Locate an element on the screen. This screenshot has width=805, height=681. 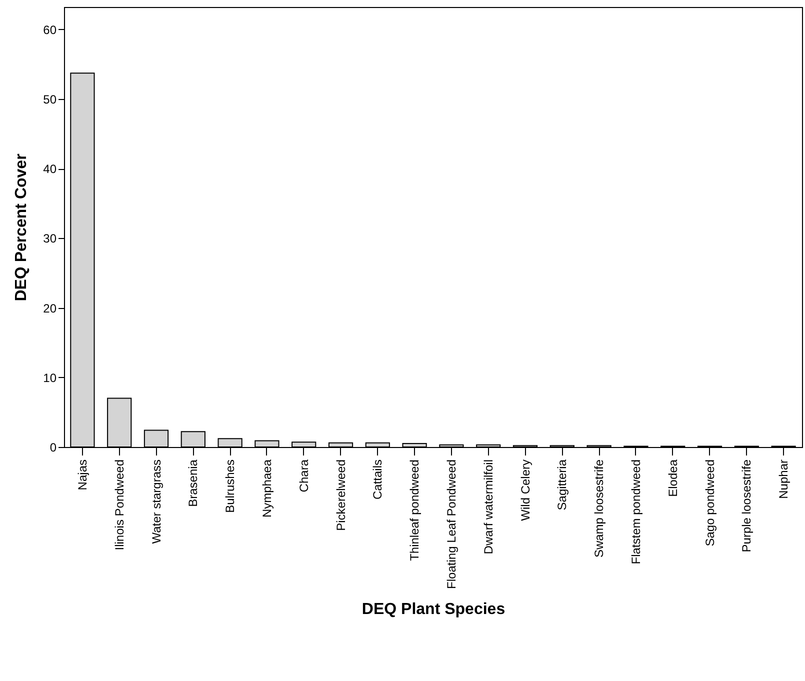
x-tick-label: Bulrushes is located at coordinates (230, 486).